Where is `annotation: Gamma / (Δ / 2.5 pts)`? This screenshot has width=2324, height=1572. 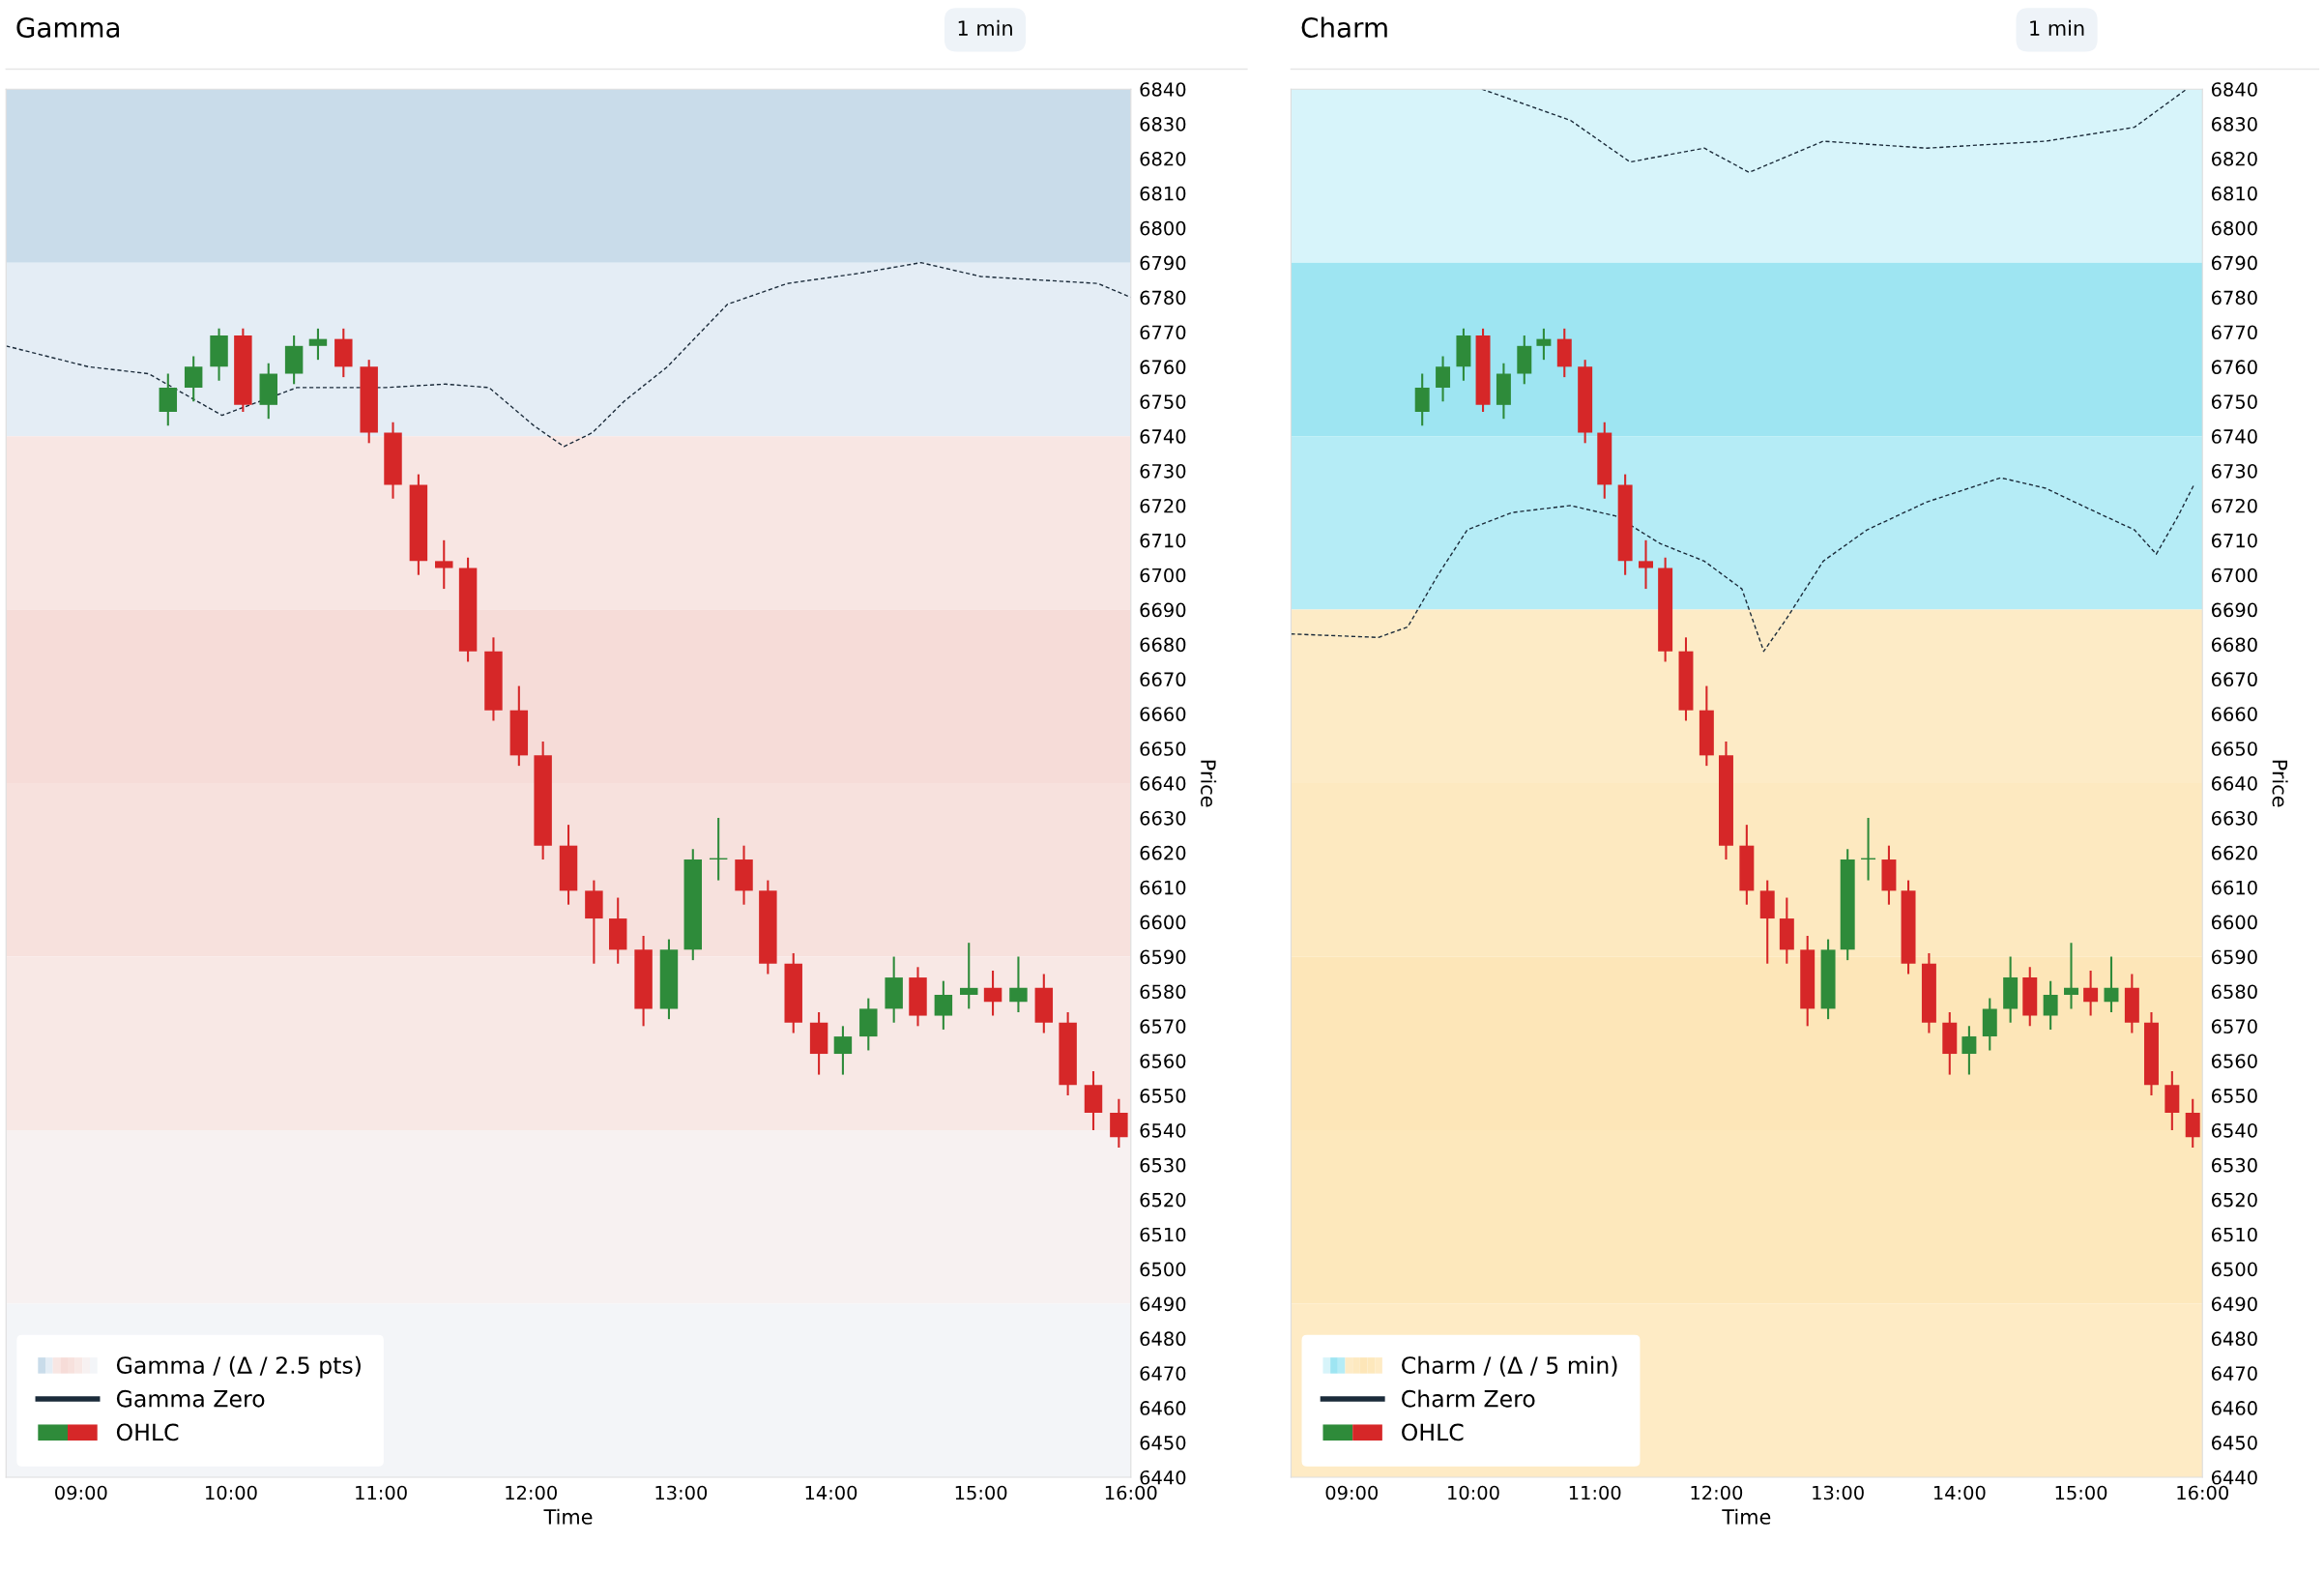 annotation: Gamma / (Δ / 2.5 pts) is located at coordinates (238, 1367).